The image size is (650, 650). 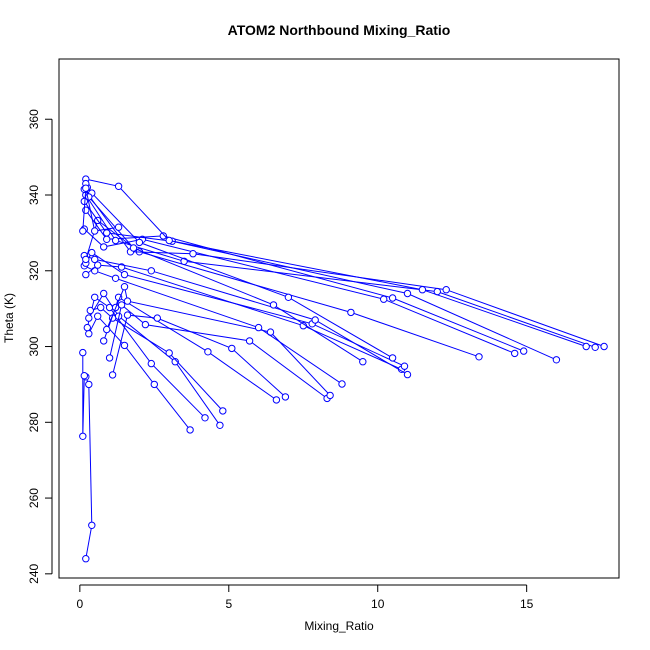 What do you see at coordinates (339, 30) in the screenshot?
I see `chart-title: ATOM2 Northbound Mixing_Ratio` at bounding box center [339, 30].